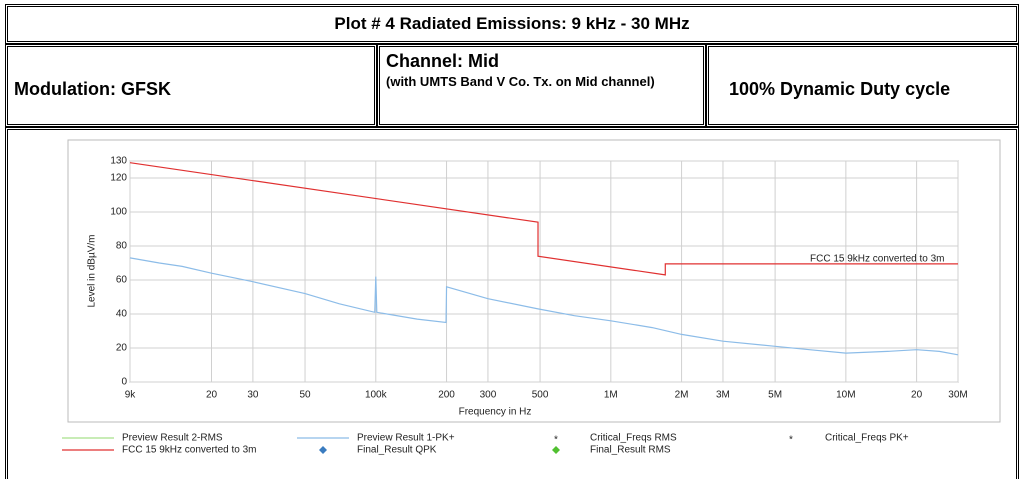  I want to click on x-tick-label: 50, so click(305, 395).